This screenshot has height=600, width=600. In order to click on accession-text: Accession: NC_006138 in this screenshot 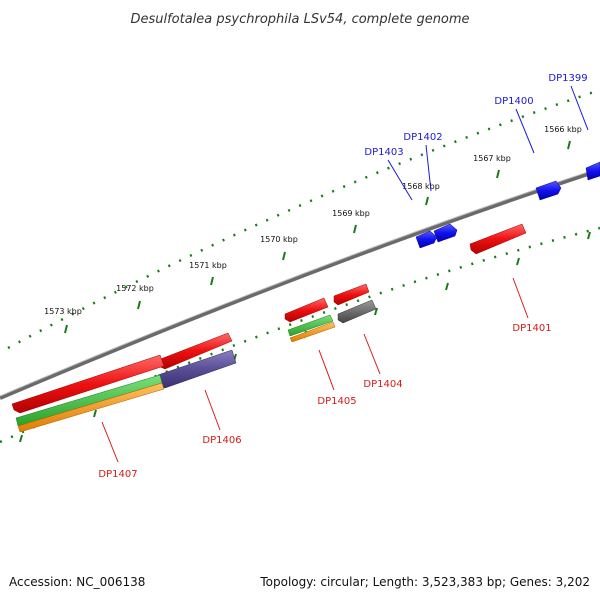, I will do `click(77, 582)`.